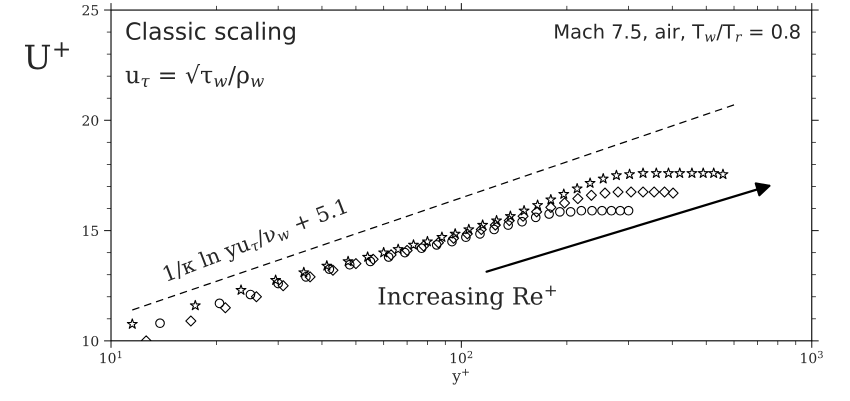  Describe the element at coordinates (195, 76) in the screenshot. I see `annotation: u$_{τ}$ = √τ$_{w}$/ρ$_{w}$` at that location.